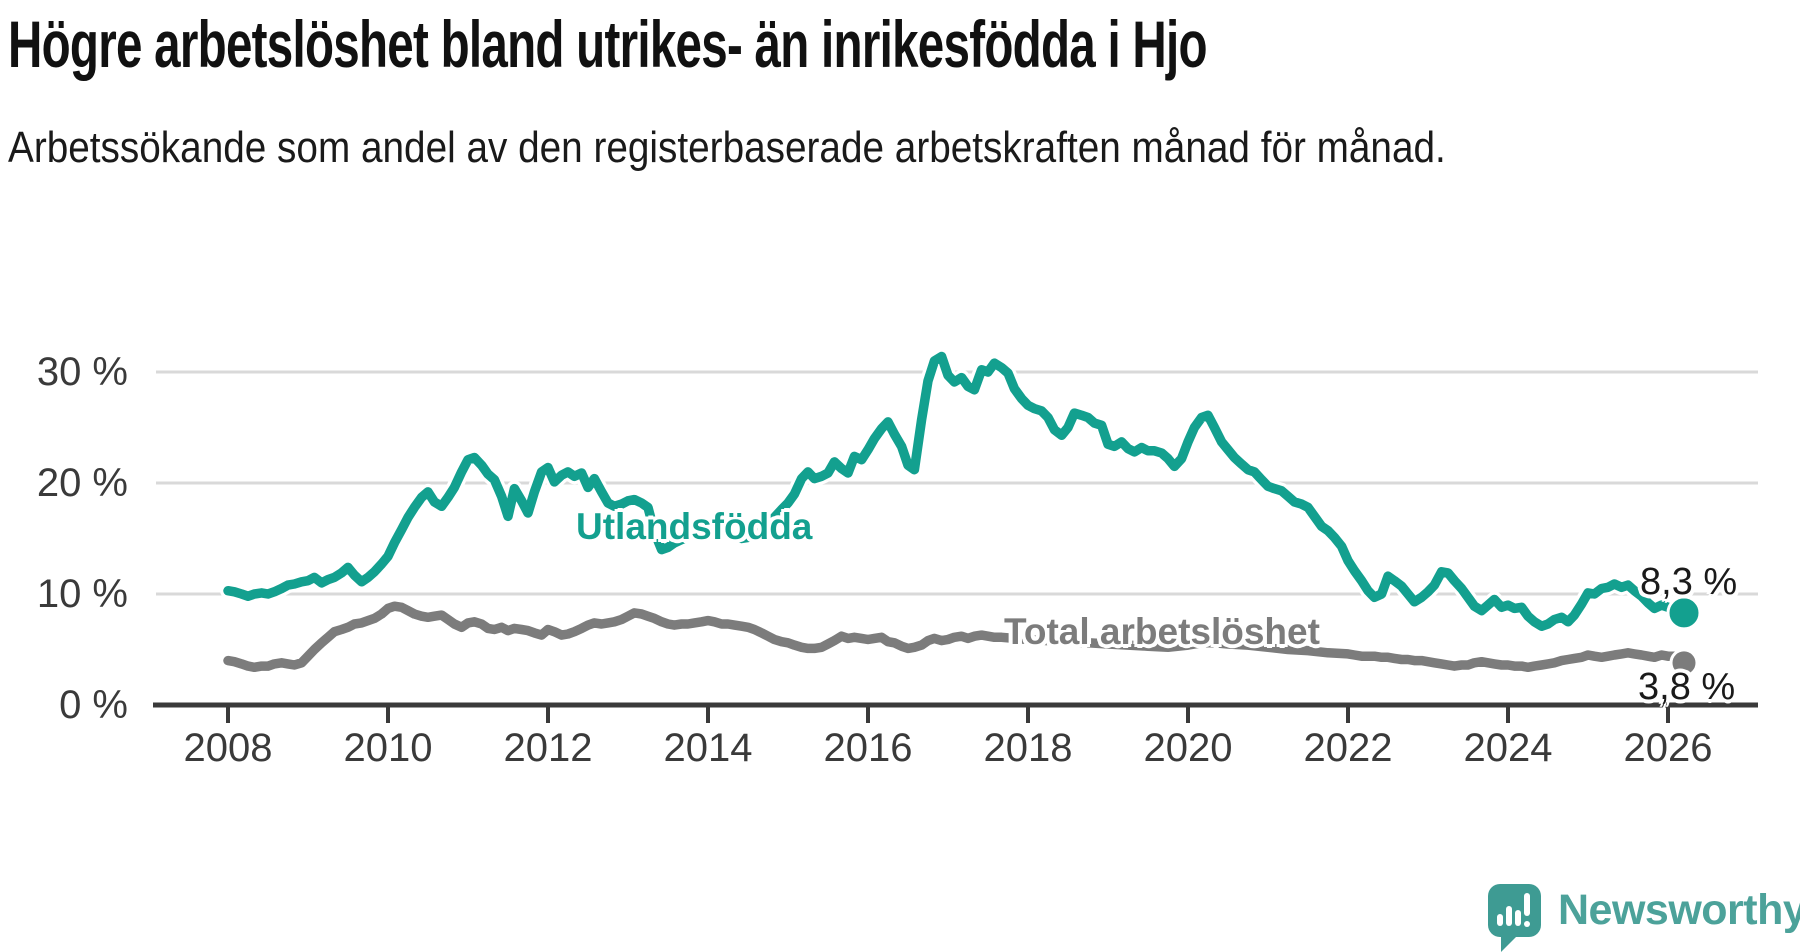  I want to click on Total arbetslöshet-line, so click(956, 637).